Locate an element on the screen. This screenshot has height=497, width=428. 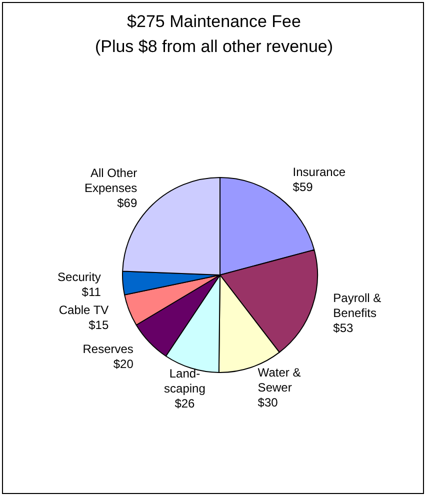
data-label: $53 is located at coordinates (343, 327).